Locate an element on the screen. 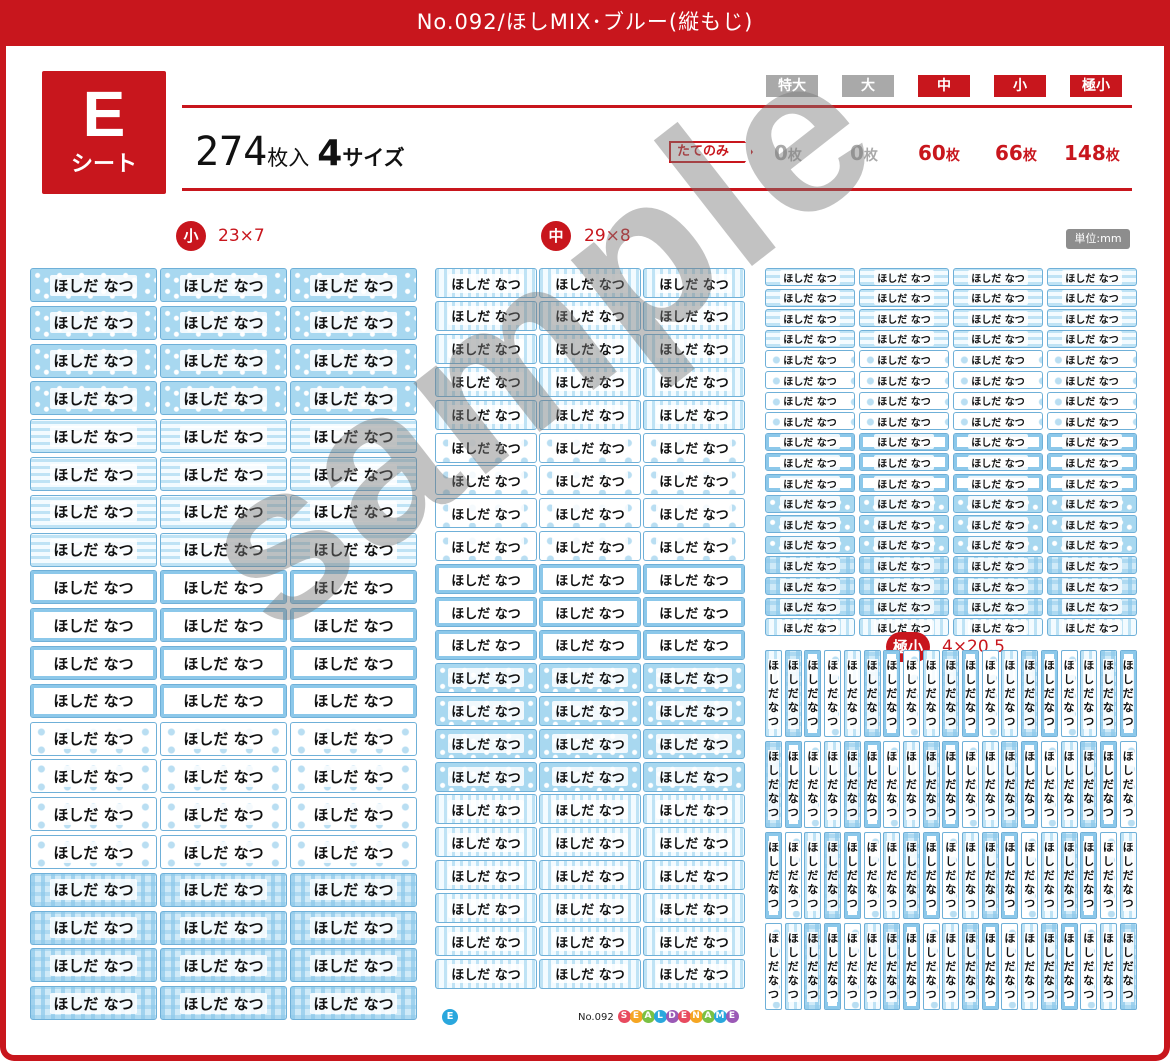  size-count-tokudai: 0枚 is located at coordinates (788, 153).